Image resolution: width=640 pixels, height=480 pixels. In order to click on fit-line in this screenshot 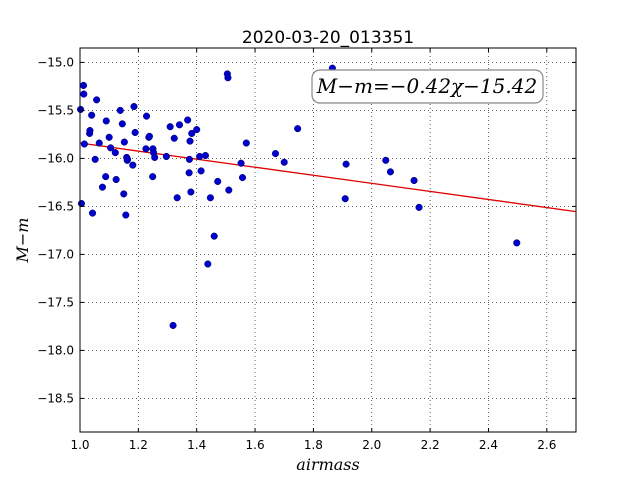, I will do `click(328, 177)`.